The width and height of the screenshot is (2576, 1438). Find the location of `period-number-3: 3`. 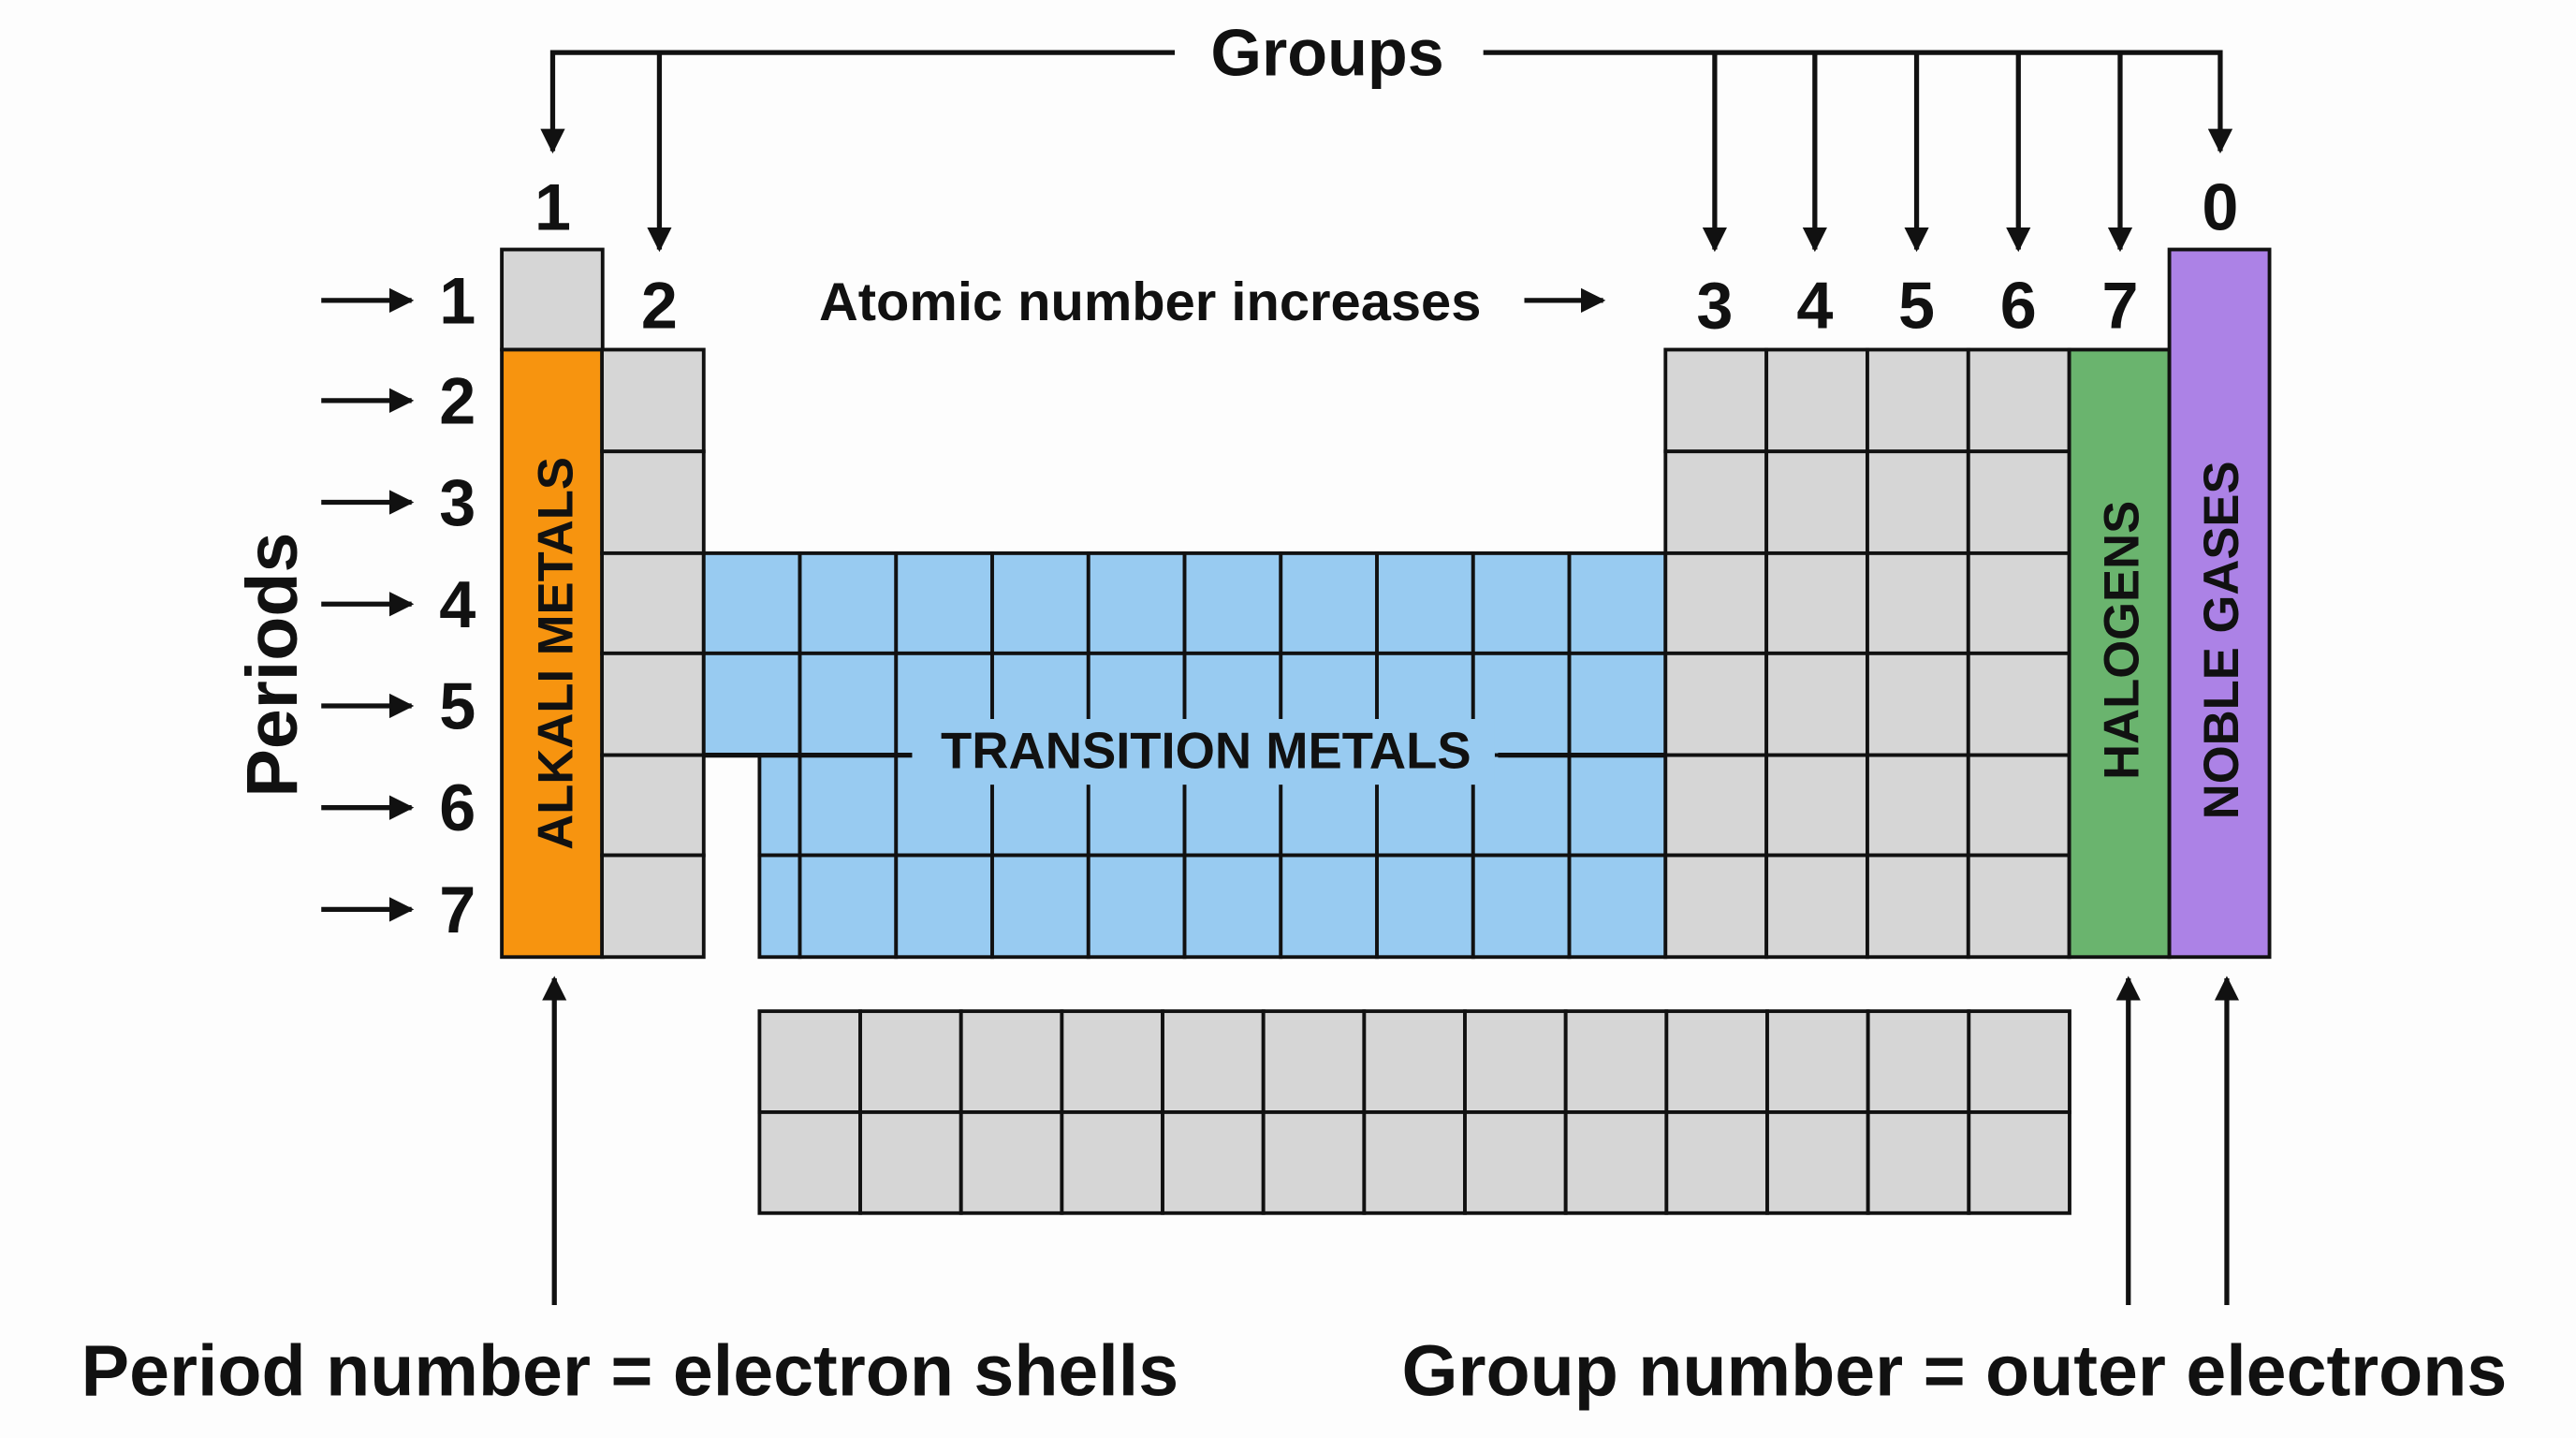

period-number-3: 3 is located at coordinates (457, 502).